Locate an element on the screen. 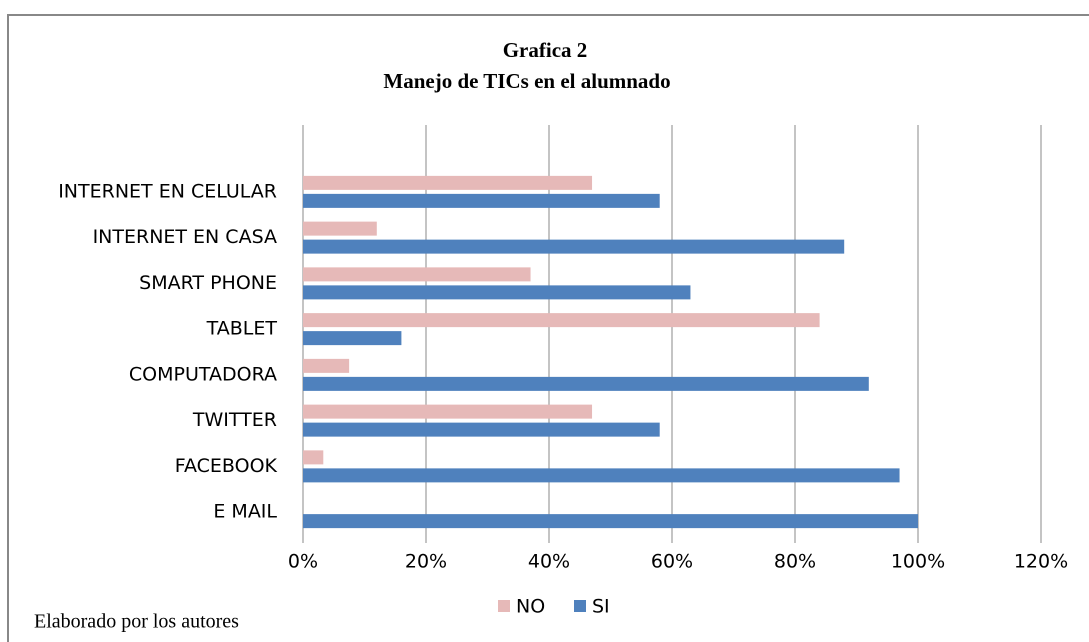  y-tick-label: COMPUTADORA is located at coordinates (203, 374).